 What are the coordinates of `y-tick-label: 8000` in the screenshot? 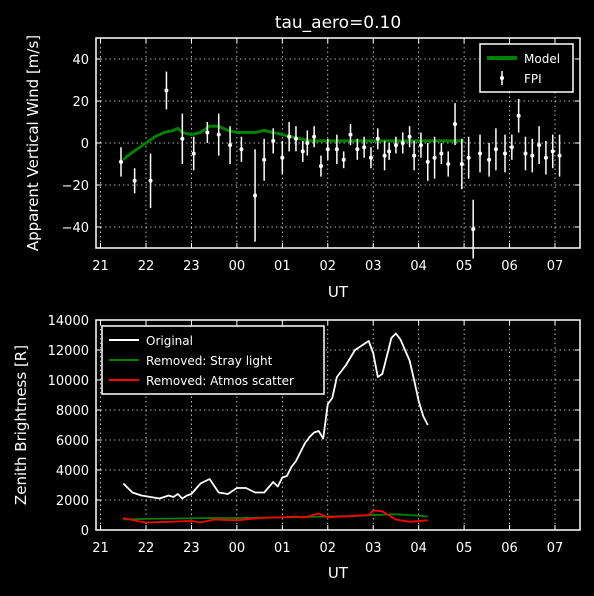 It's located at (72, 411).